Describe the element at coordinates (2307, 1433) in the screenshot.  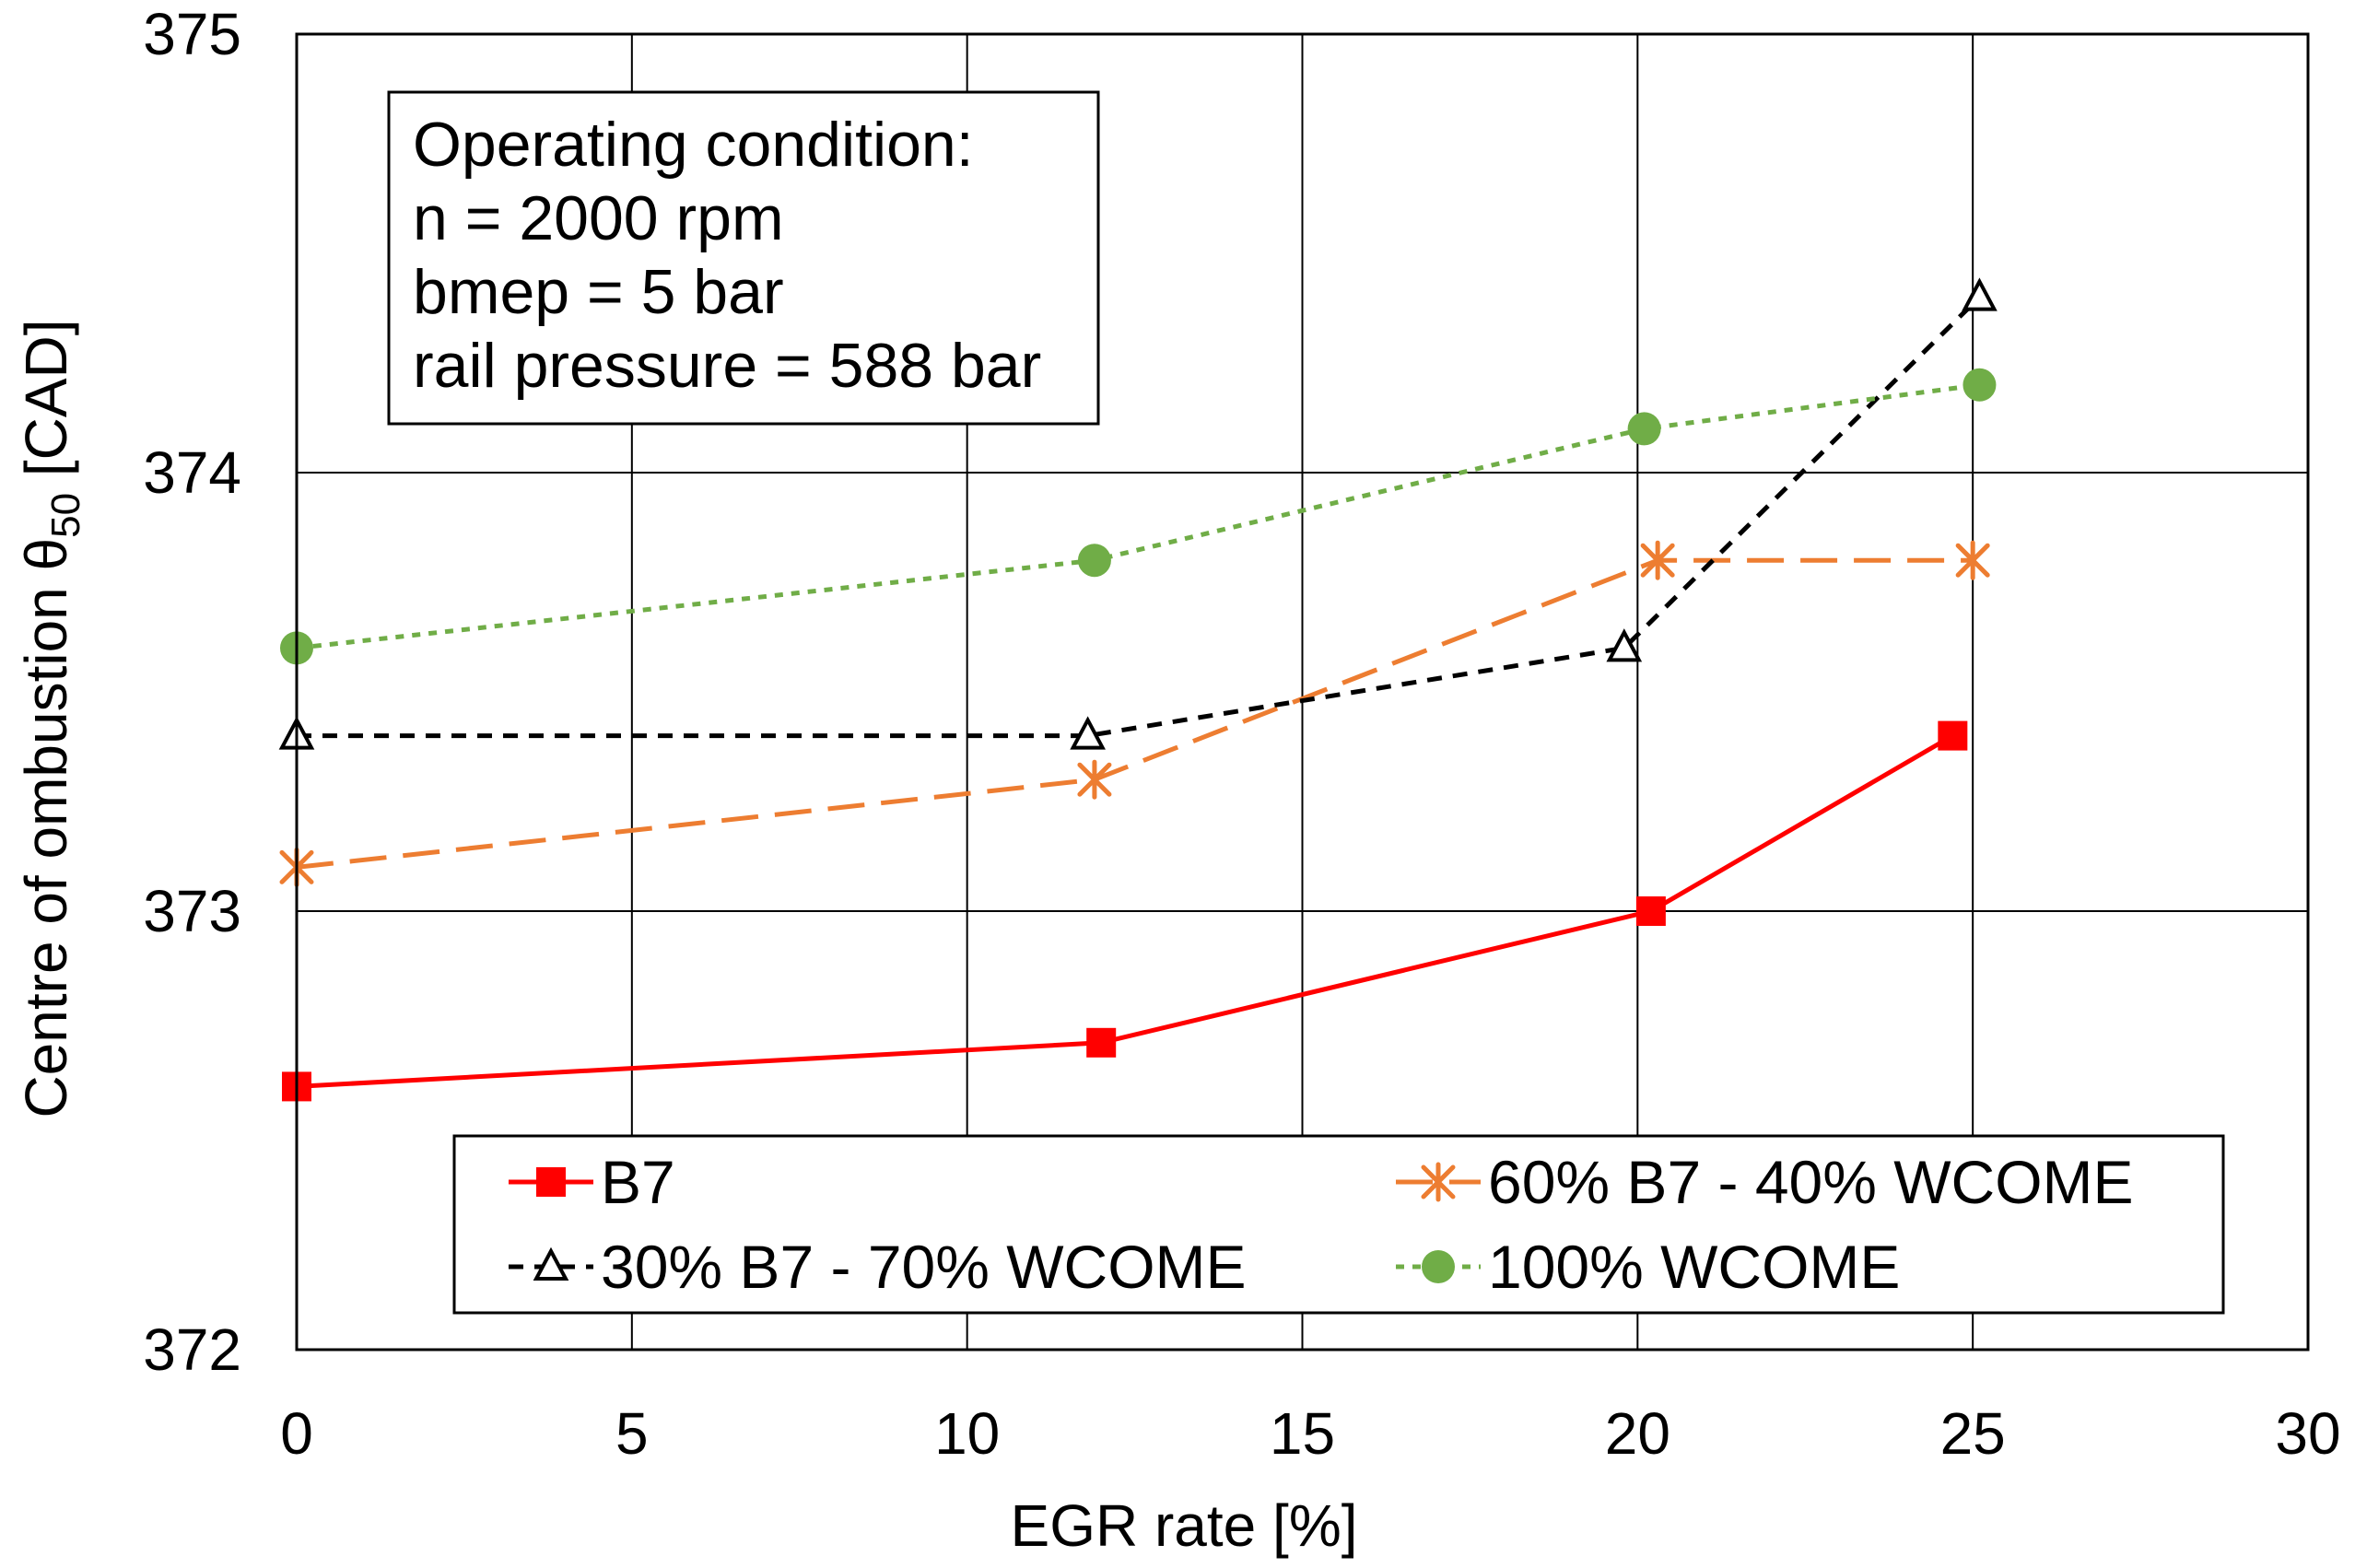
I see `x-tick-label: 30` at that location.